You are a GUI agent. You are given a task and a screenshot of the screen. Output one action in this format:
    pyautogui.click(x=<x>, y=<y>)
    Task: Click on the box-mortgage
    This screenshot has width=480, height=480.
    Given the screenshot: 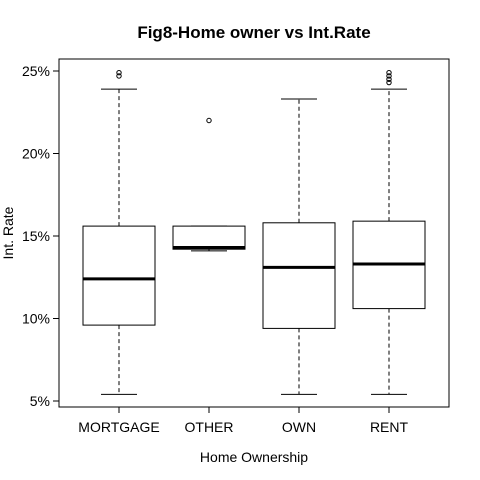 What is the action you would take?
    pyautogui.click(x=119, y=232)
    